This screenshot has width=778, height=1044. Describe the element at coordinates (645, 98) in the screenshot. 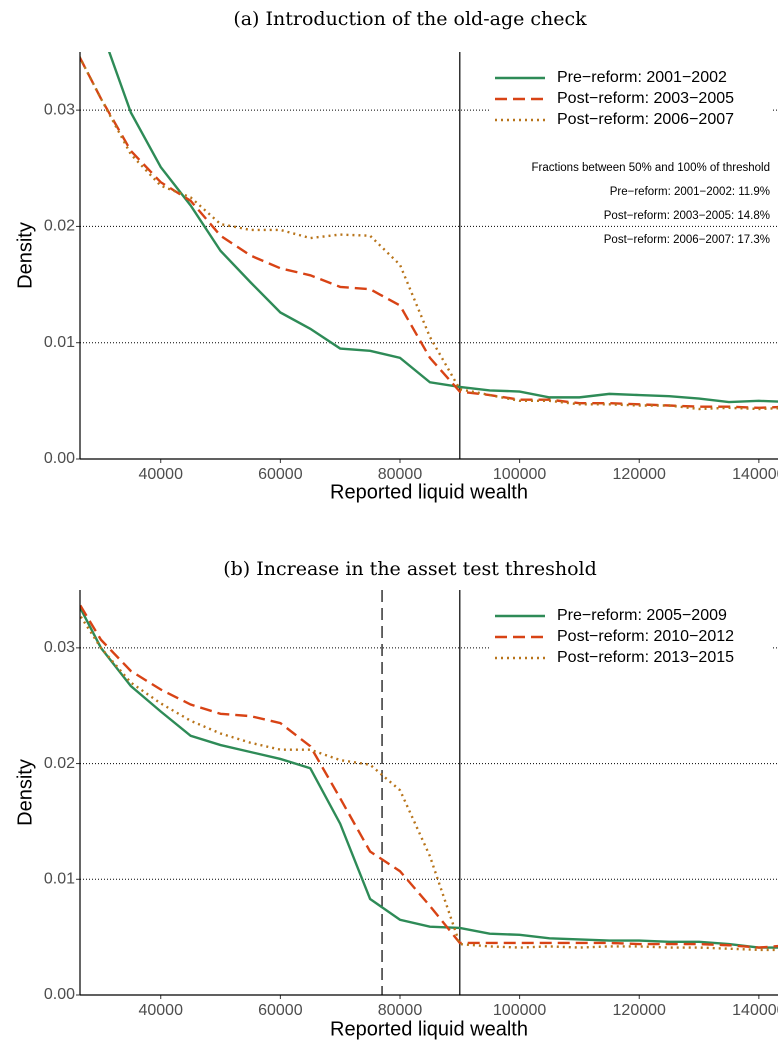

I see `legend-label: Post−reform: 2003−2005` at that location.